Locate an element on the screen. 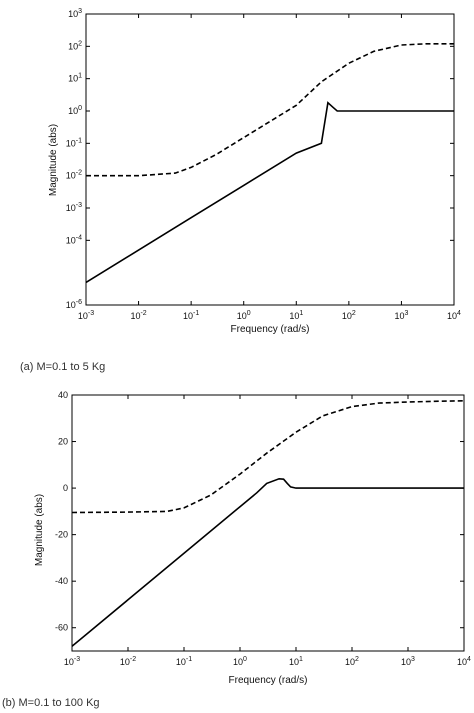 Image resolution: width=474 pixels, height=713 pixels. chart-a-ytick-label: 10⁻¹ is located at coordinates (74, 142).